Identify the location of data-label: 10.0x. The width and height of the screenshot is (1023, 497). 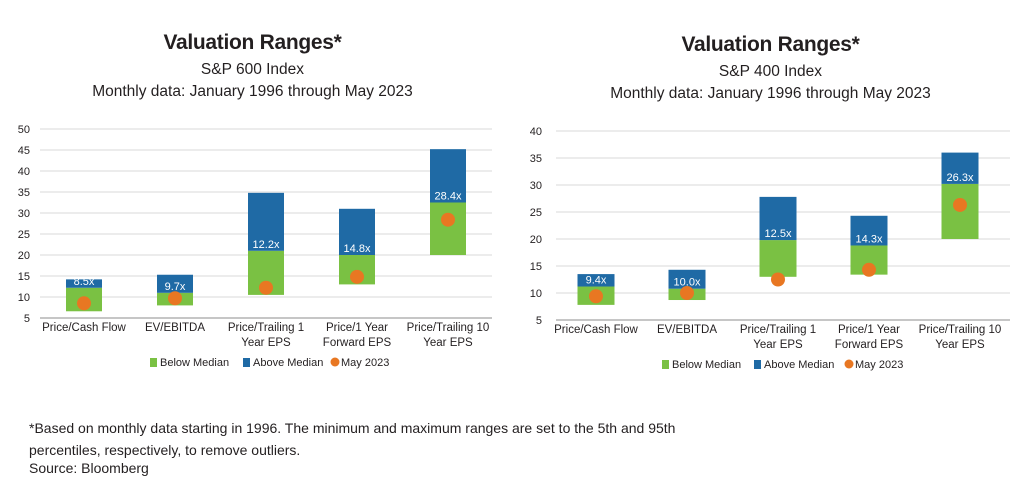
(687, 283).